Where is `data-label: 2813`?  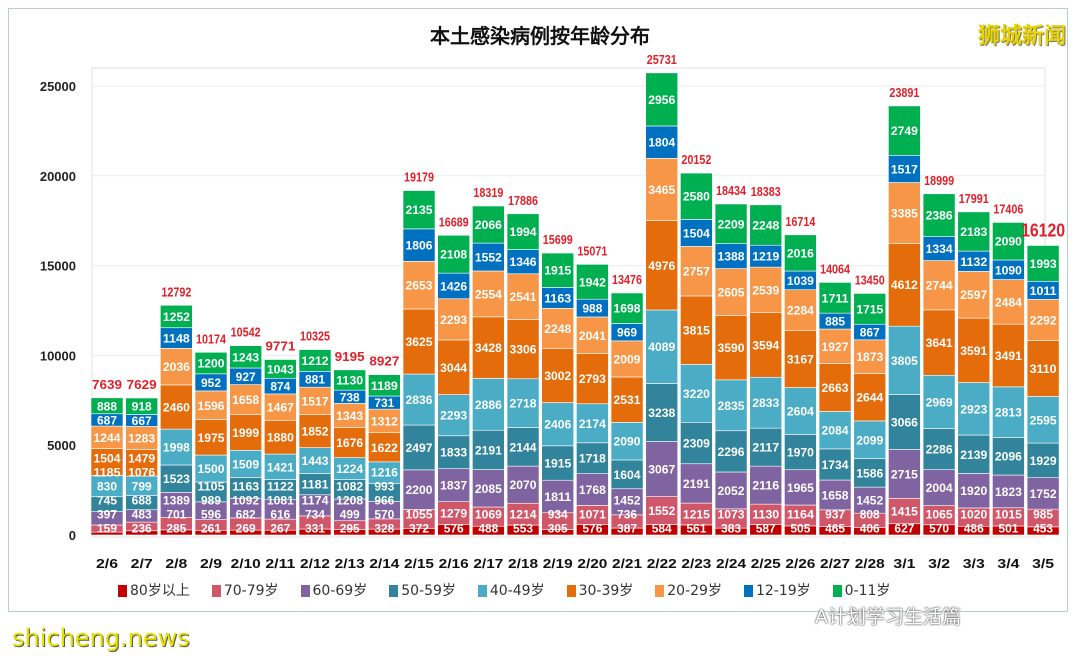 data-label: 2813 is located at coordinates (1008, 413).